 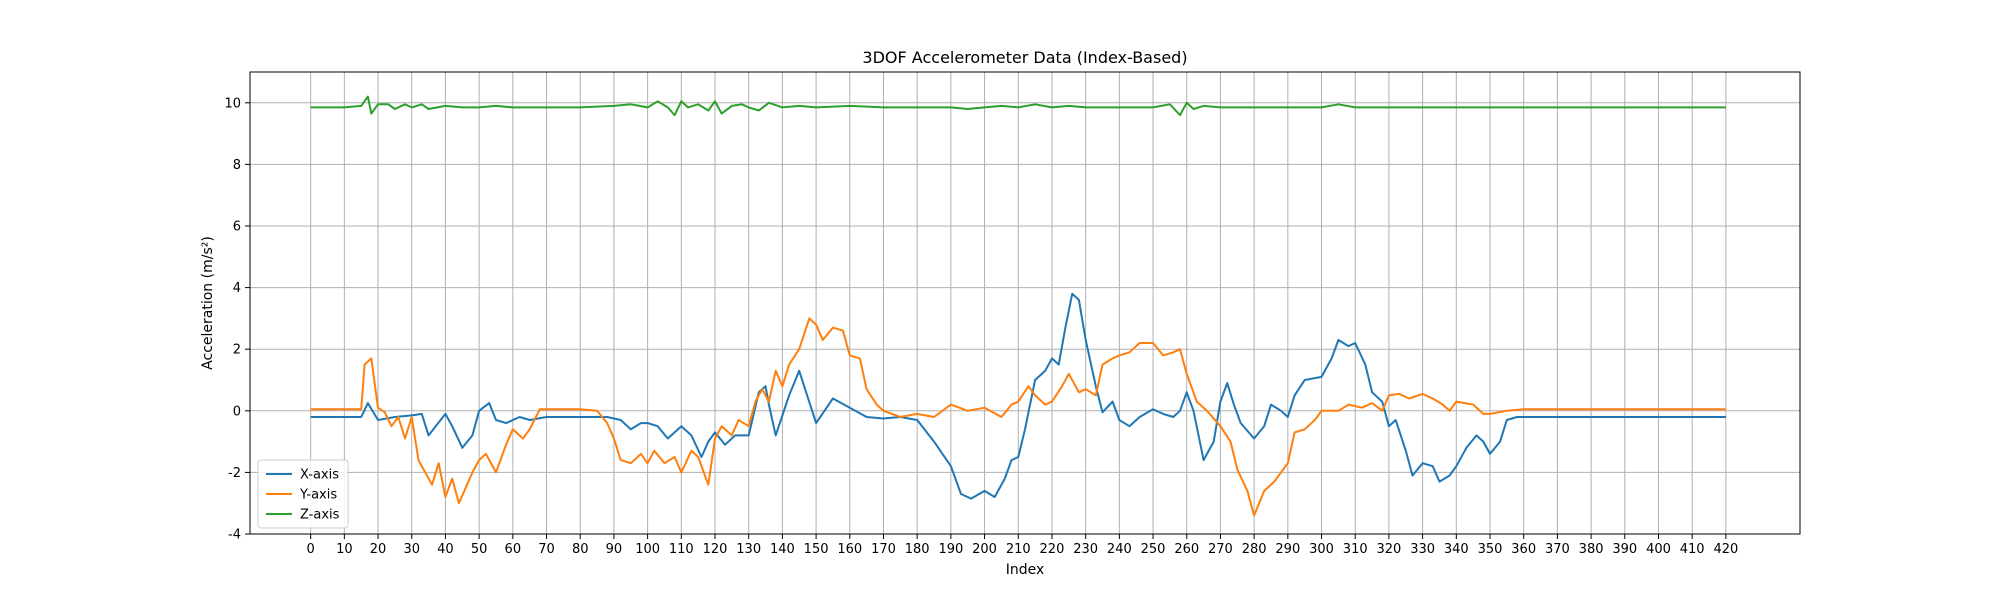 What do you see at coordinates (1153, 549) in the screenshot?
I see `x-tick-label: 250` at bounding box center [1153, 549].